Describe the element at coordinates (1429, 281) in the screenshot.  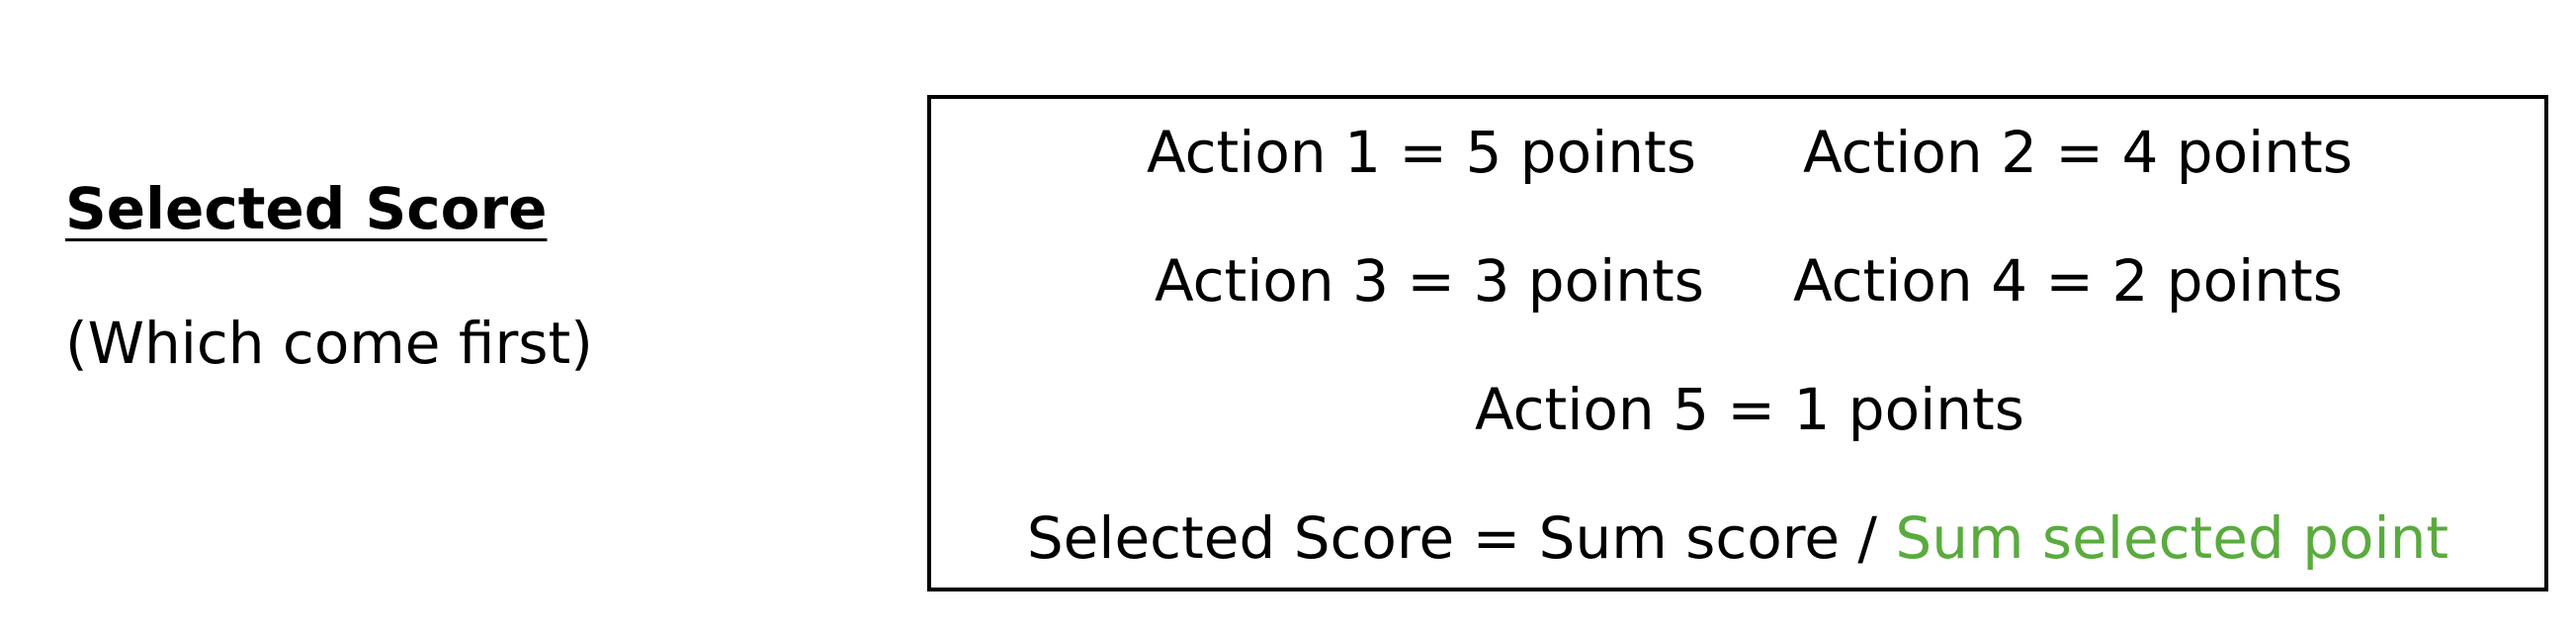
I see `action-rule-3: Action 3 = 3 points` at that location.